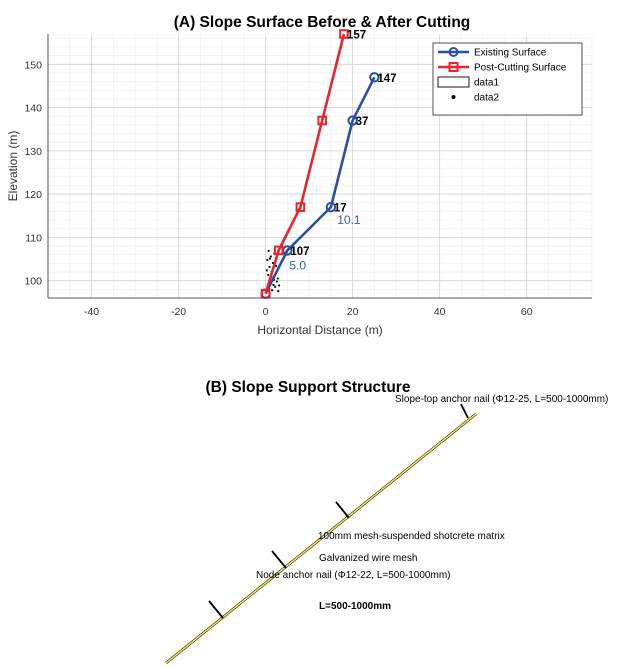 Image resolution: width=623 pixels, height=668 pixels. Describe the element at coordinates (33, 195) in the screenshot. I see `y-tick-label: 120` at that location.